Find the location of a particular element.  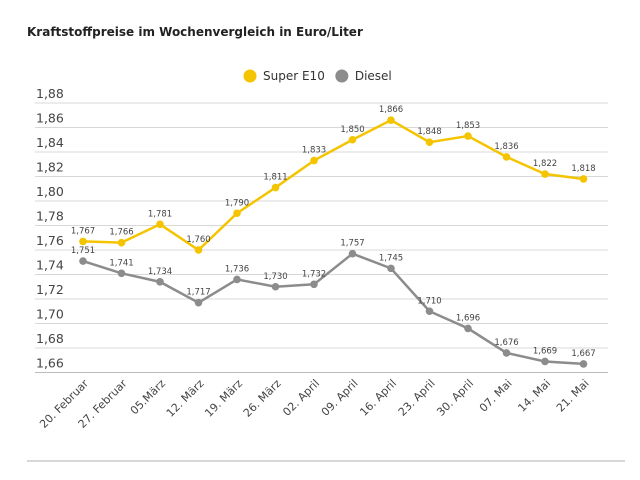

data-label: 1,850 is located at coordinates (352, 130).